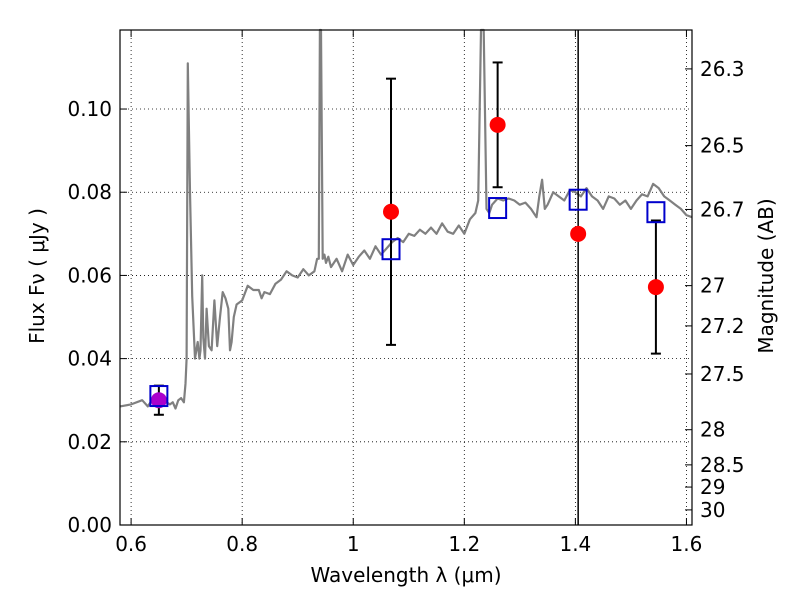  Describe the element at coordinates (722, 69) in the screenshot. I see `mag-tick-label: 26.3` at that location.